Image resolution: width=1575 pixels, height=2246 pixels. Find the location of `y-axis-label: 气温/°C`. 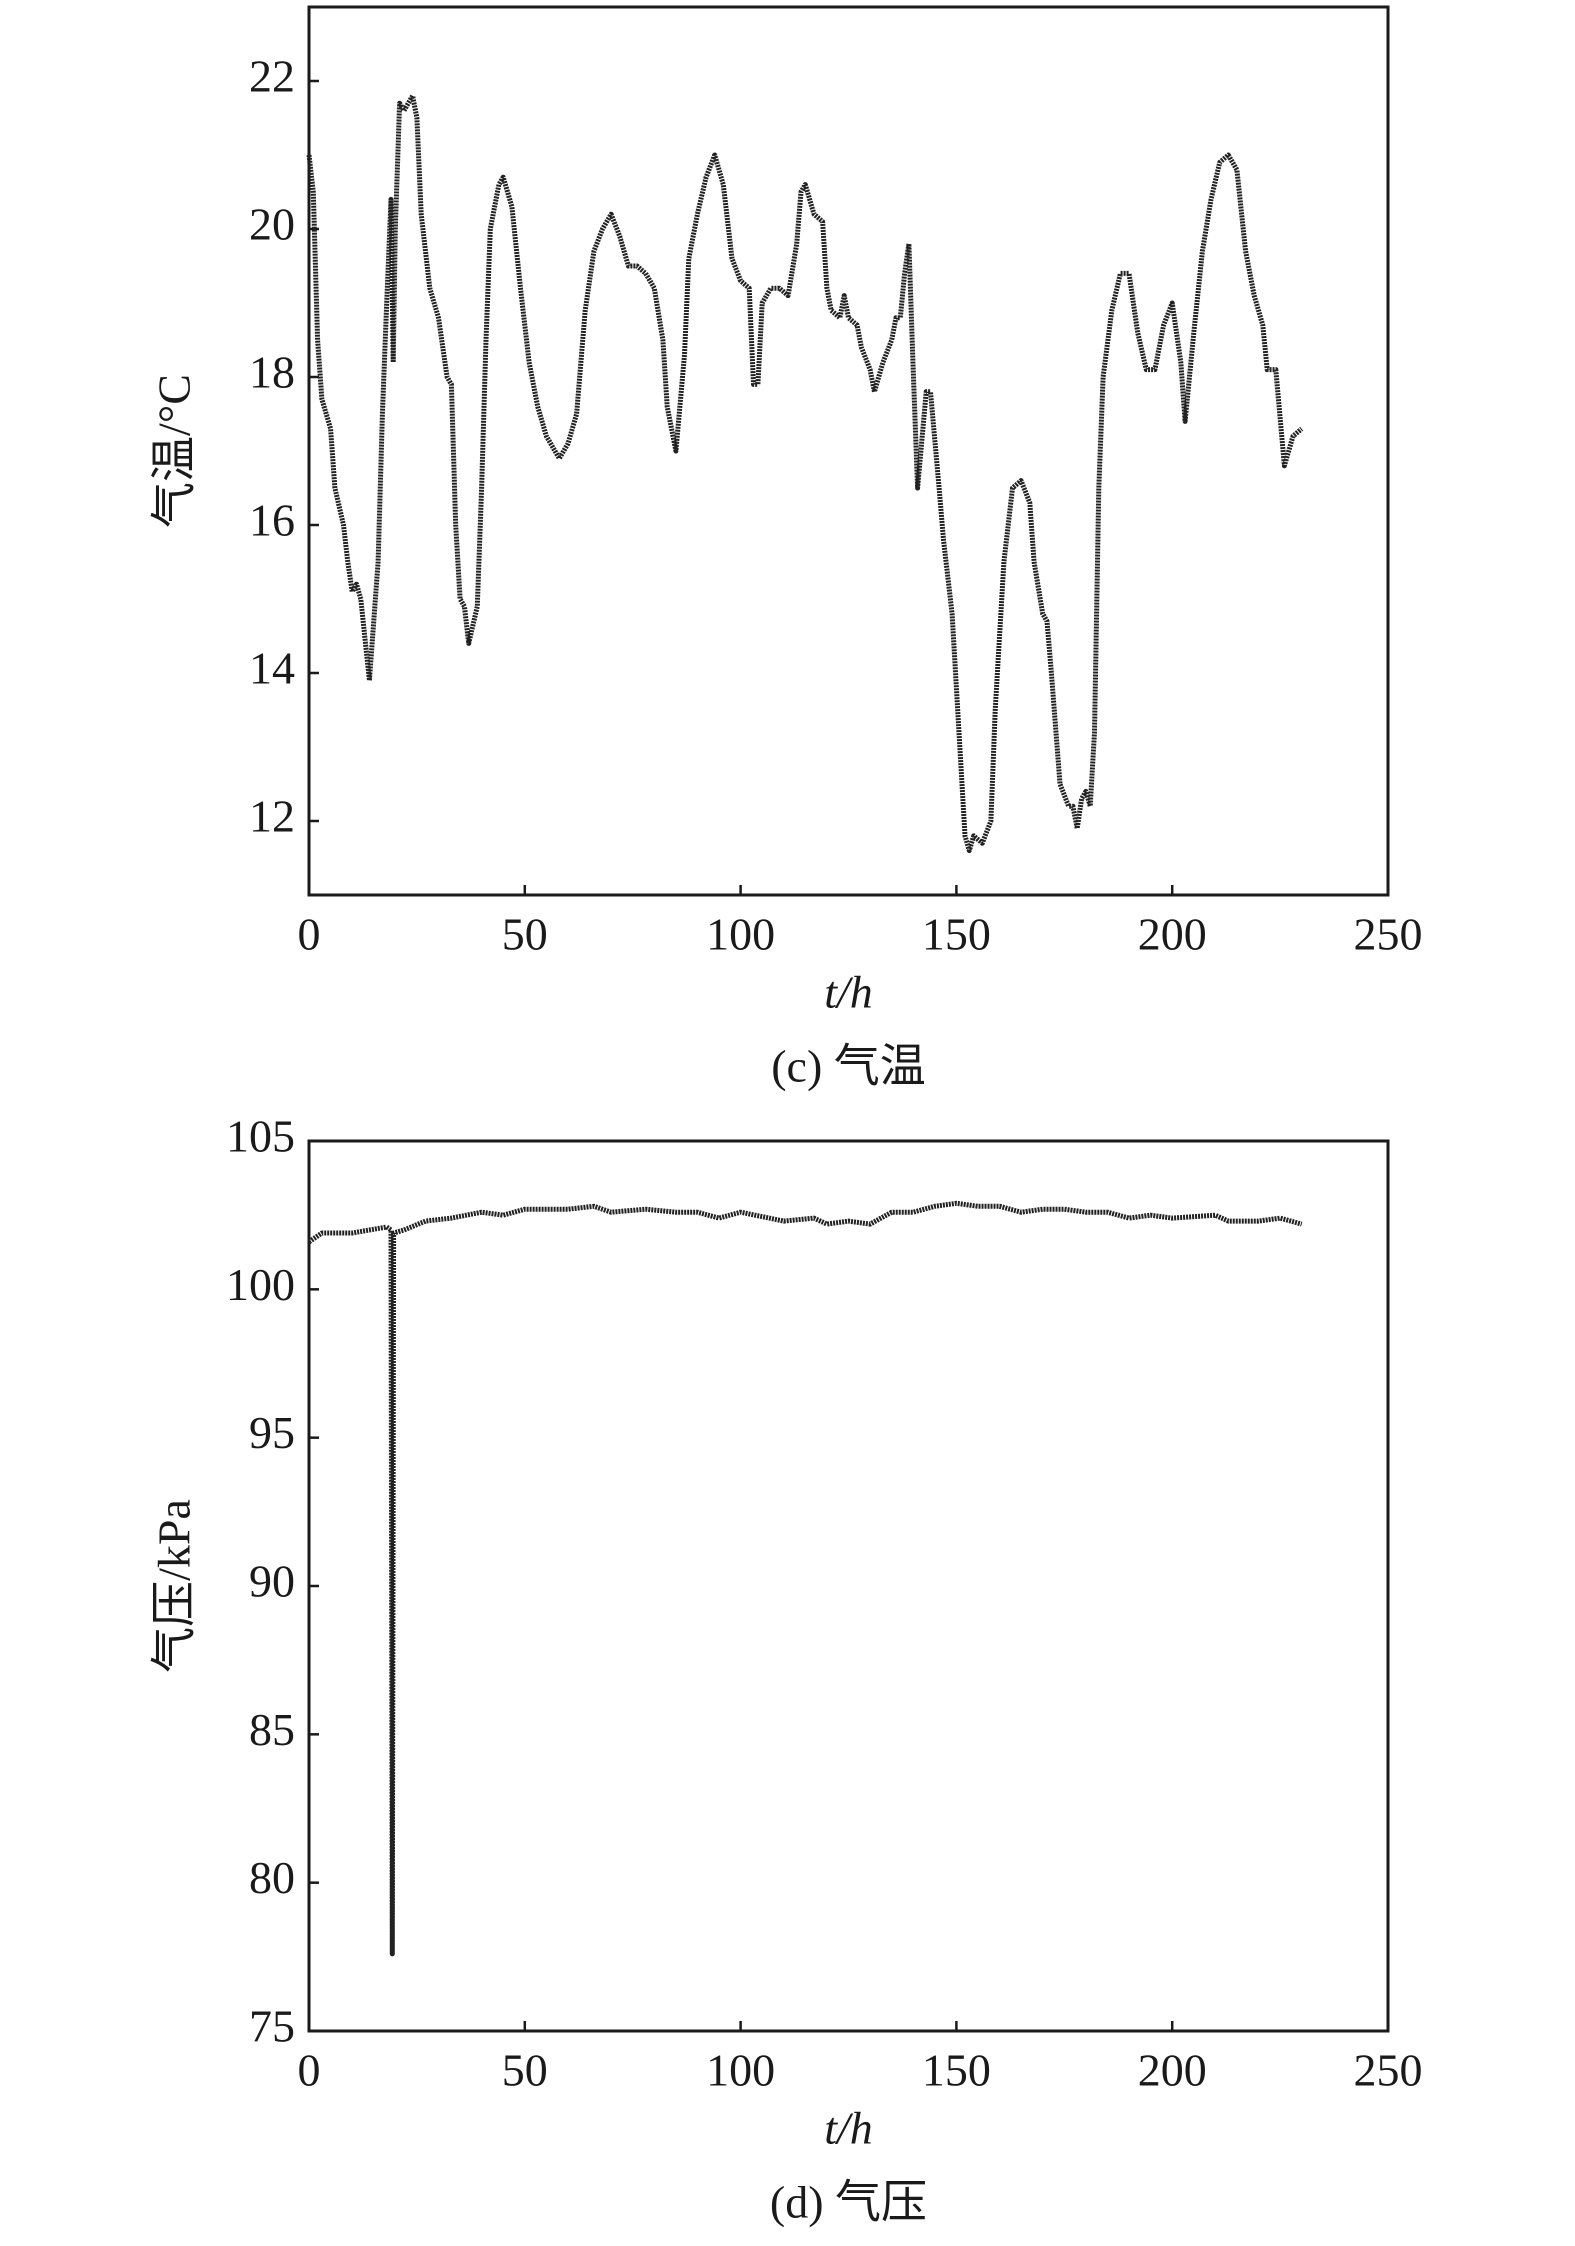

y-axis-label: 气温/°C is located at coordinates (174, 451).